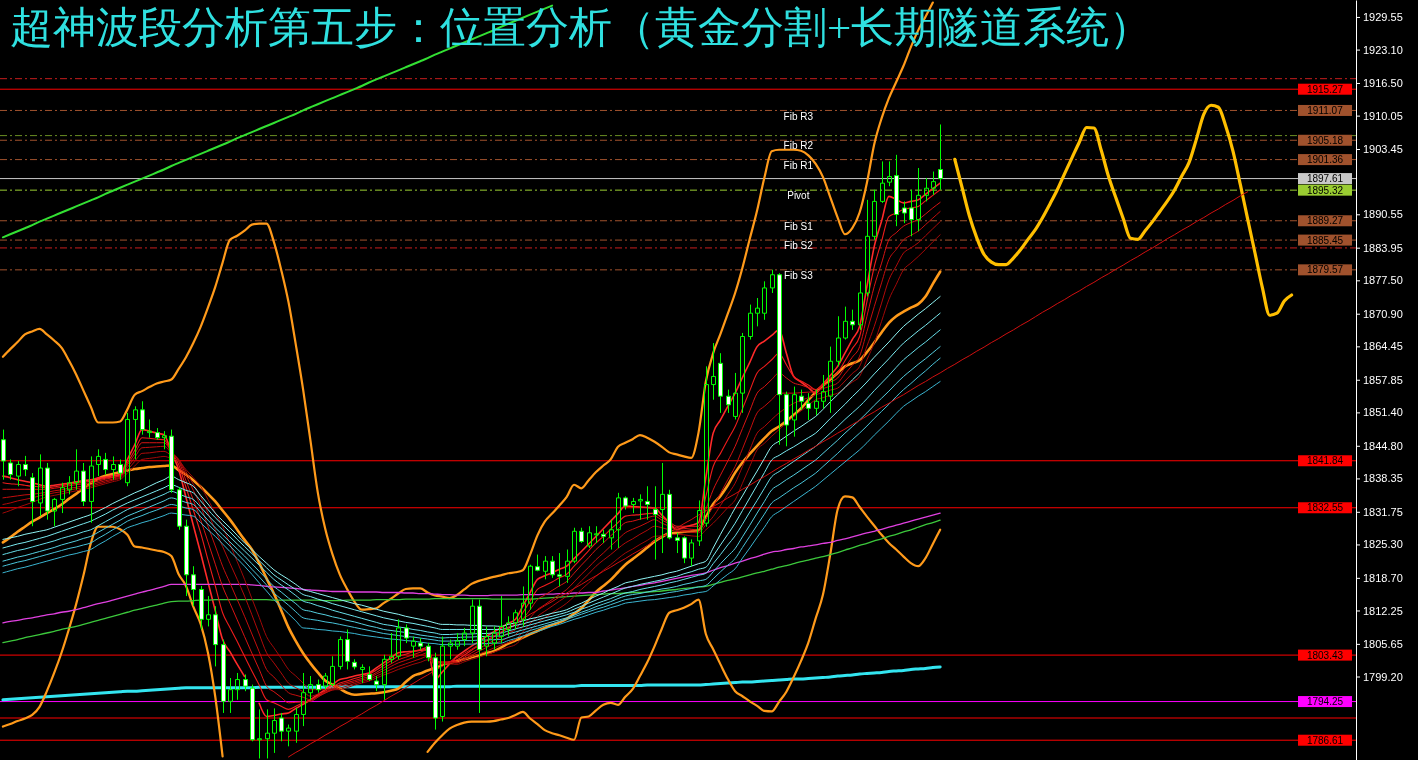 The height and width of the screenshot is (760, 1418). What do you see at coordinates (1325, 270) in the screenshot?
I see `ref-line-label: 1879.57` at bounding box center [1325, 270].